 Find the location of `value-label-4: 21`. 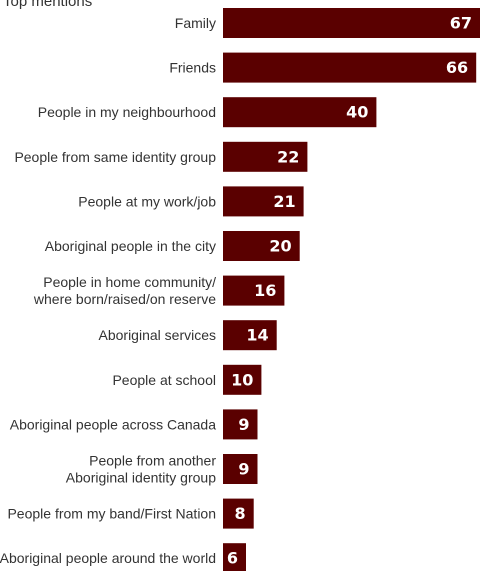

value-label-4: 21 is located at coordinates (284, 201).